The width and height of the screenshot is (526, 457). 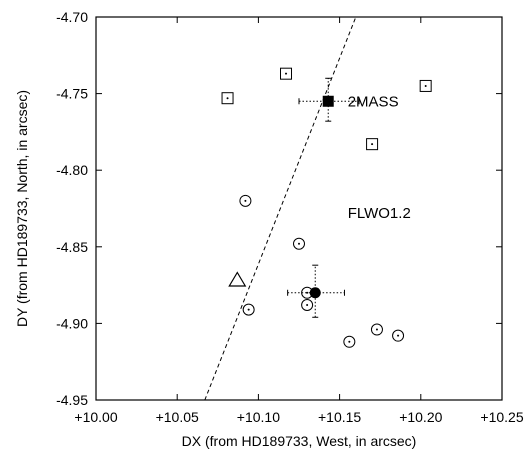 What do you see at coordinates (72, 323) in the screenshot?
I see `y-tick-label: -4.90` at bounding box center [72, 323].